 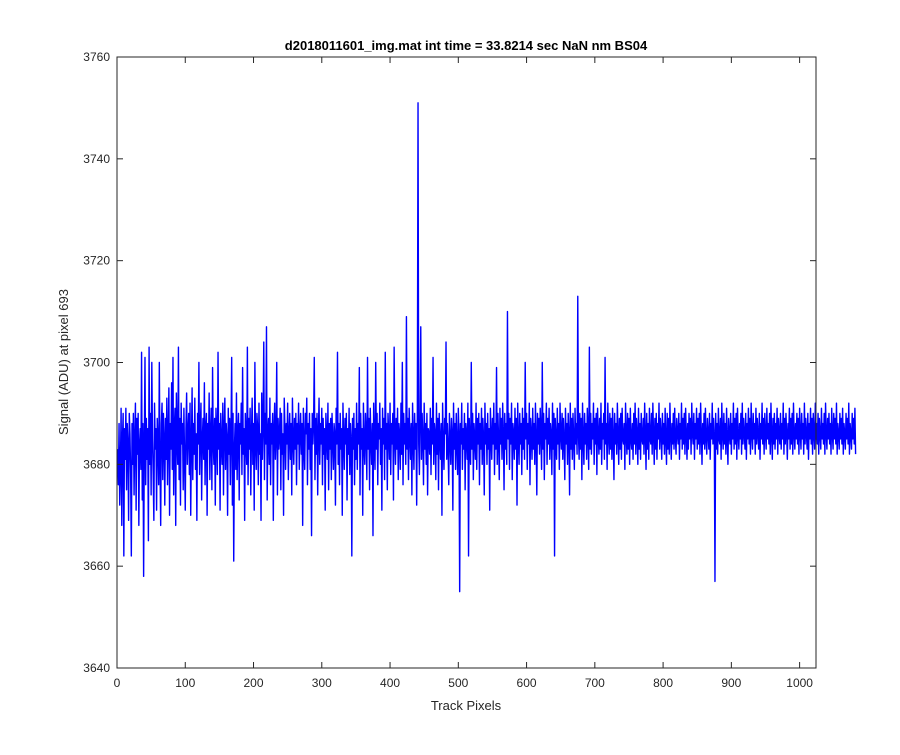 What do you see at coordinates (96, 668) in the screenshot?
I see `y-tick-label: 3640` at bounding box center [96, 668].